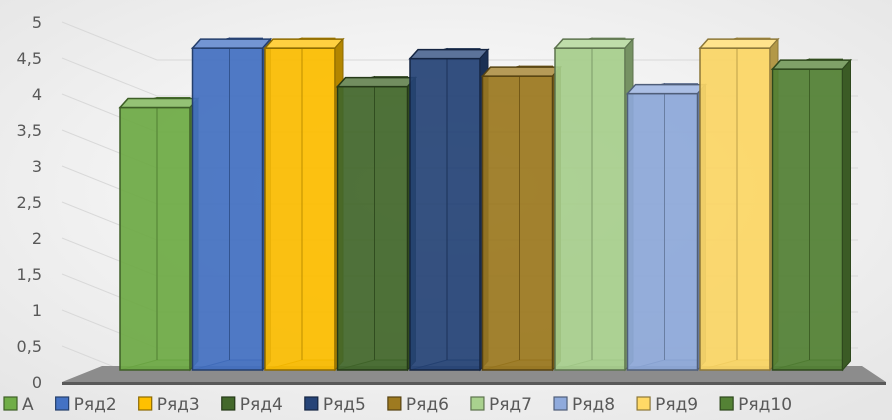  What do you see at coordinates (29, 58) in the screenshot?
I see `y-tick-label: 4,5` at bounding box center [29, 58].